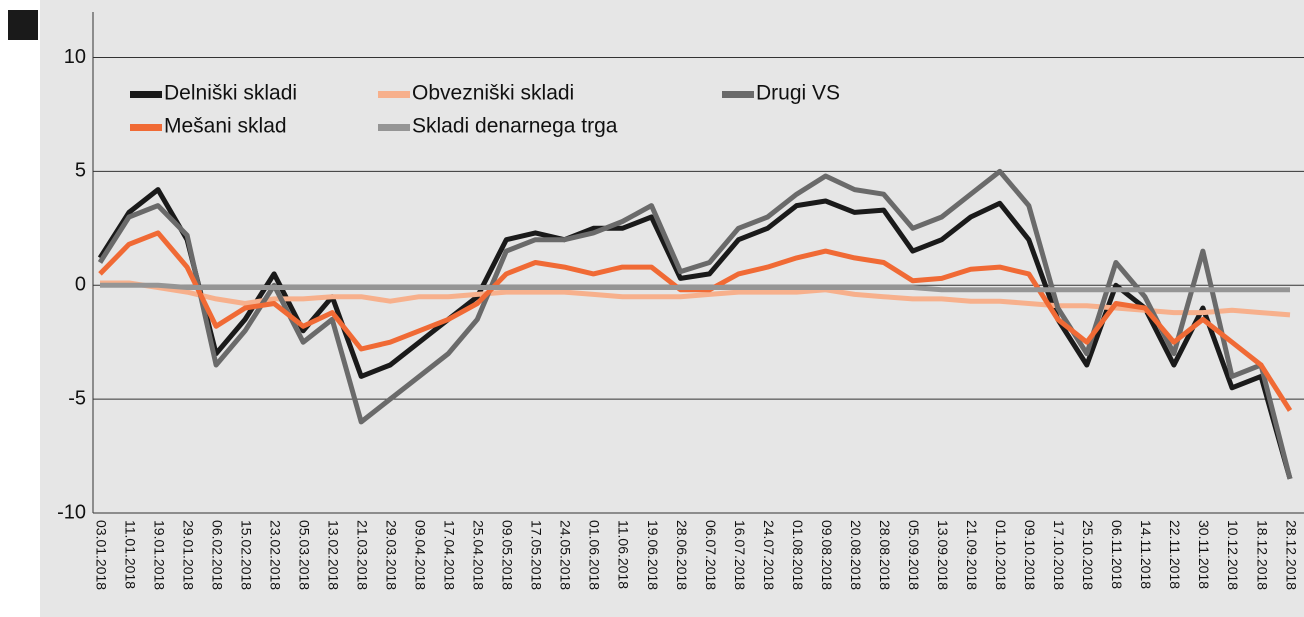  Describe the element at coordinates (450, 555) in the screenshot. I see `x-tick-label: 17.04.2018` at that location.